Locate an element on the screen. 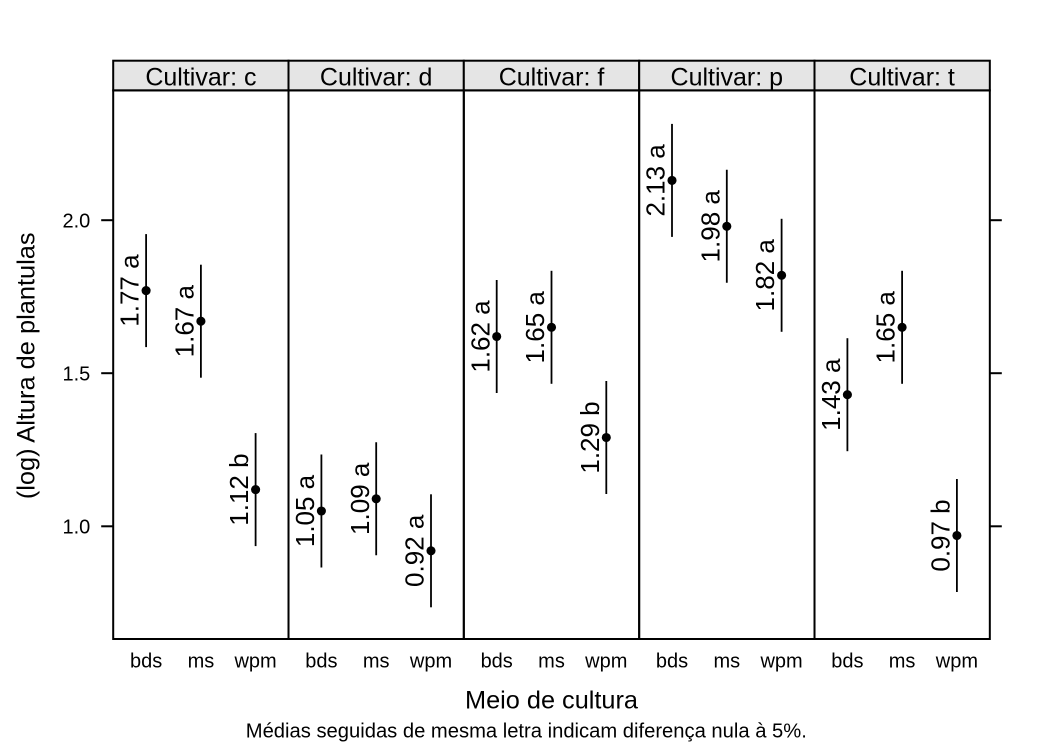 This screenshot has height=750, width=1050. svg-text: 1.0 is located at coordinates (76, 528).